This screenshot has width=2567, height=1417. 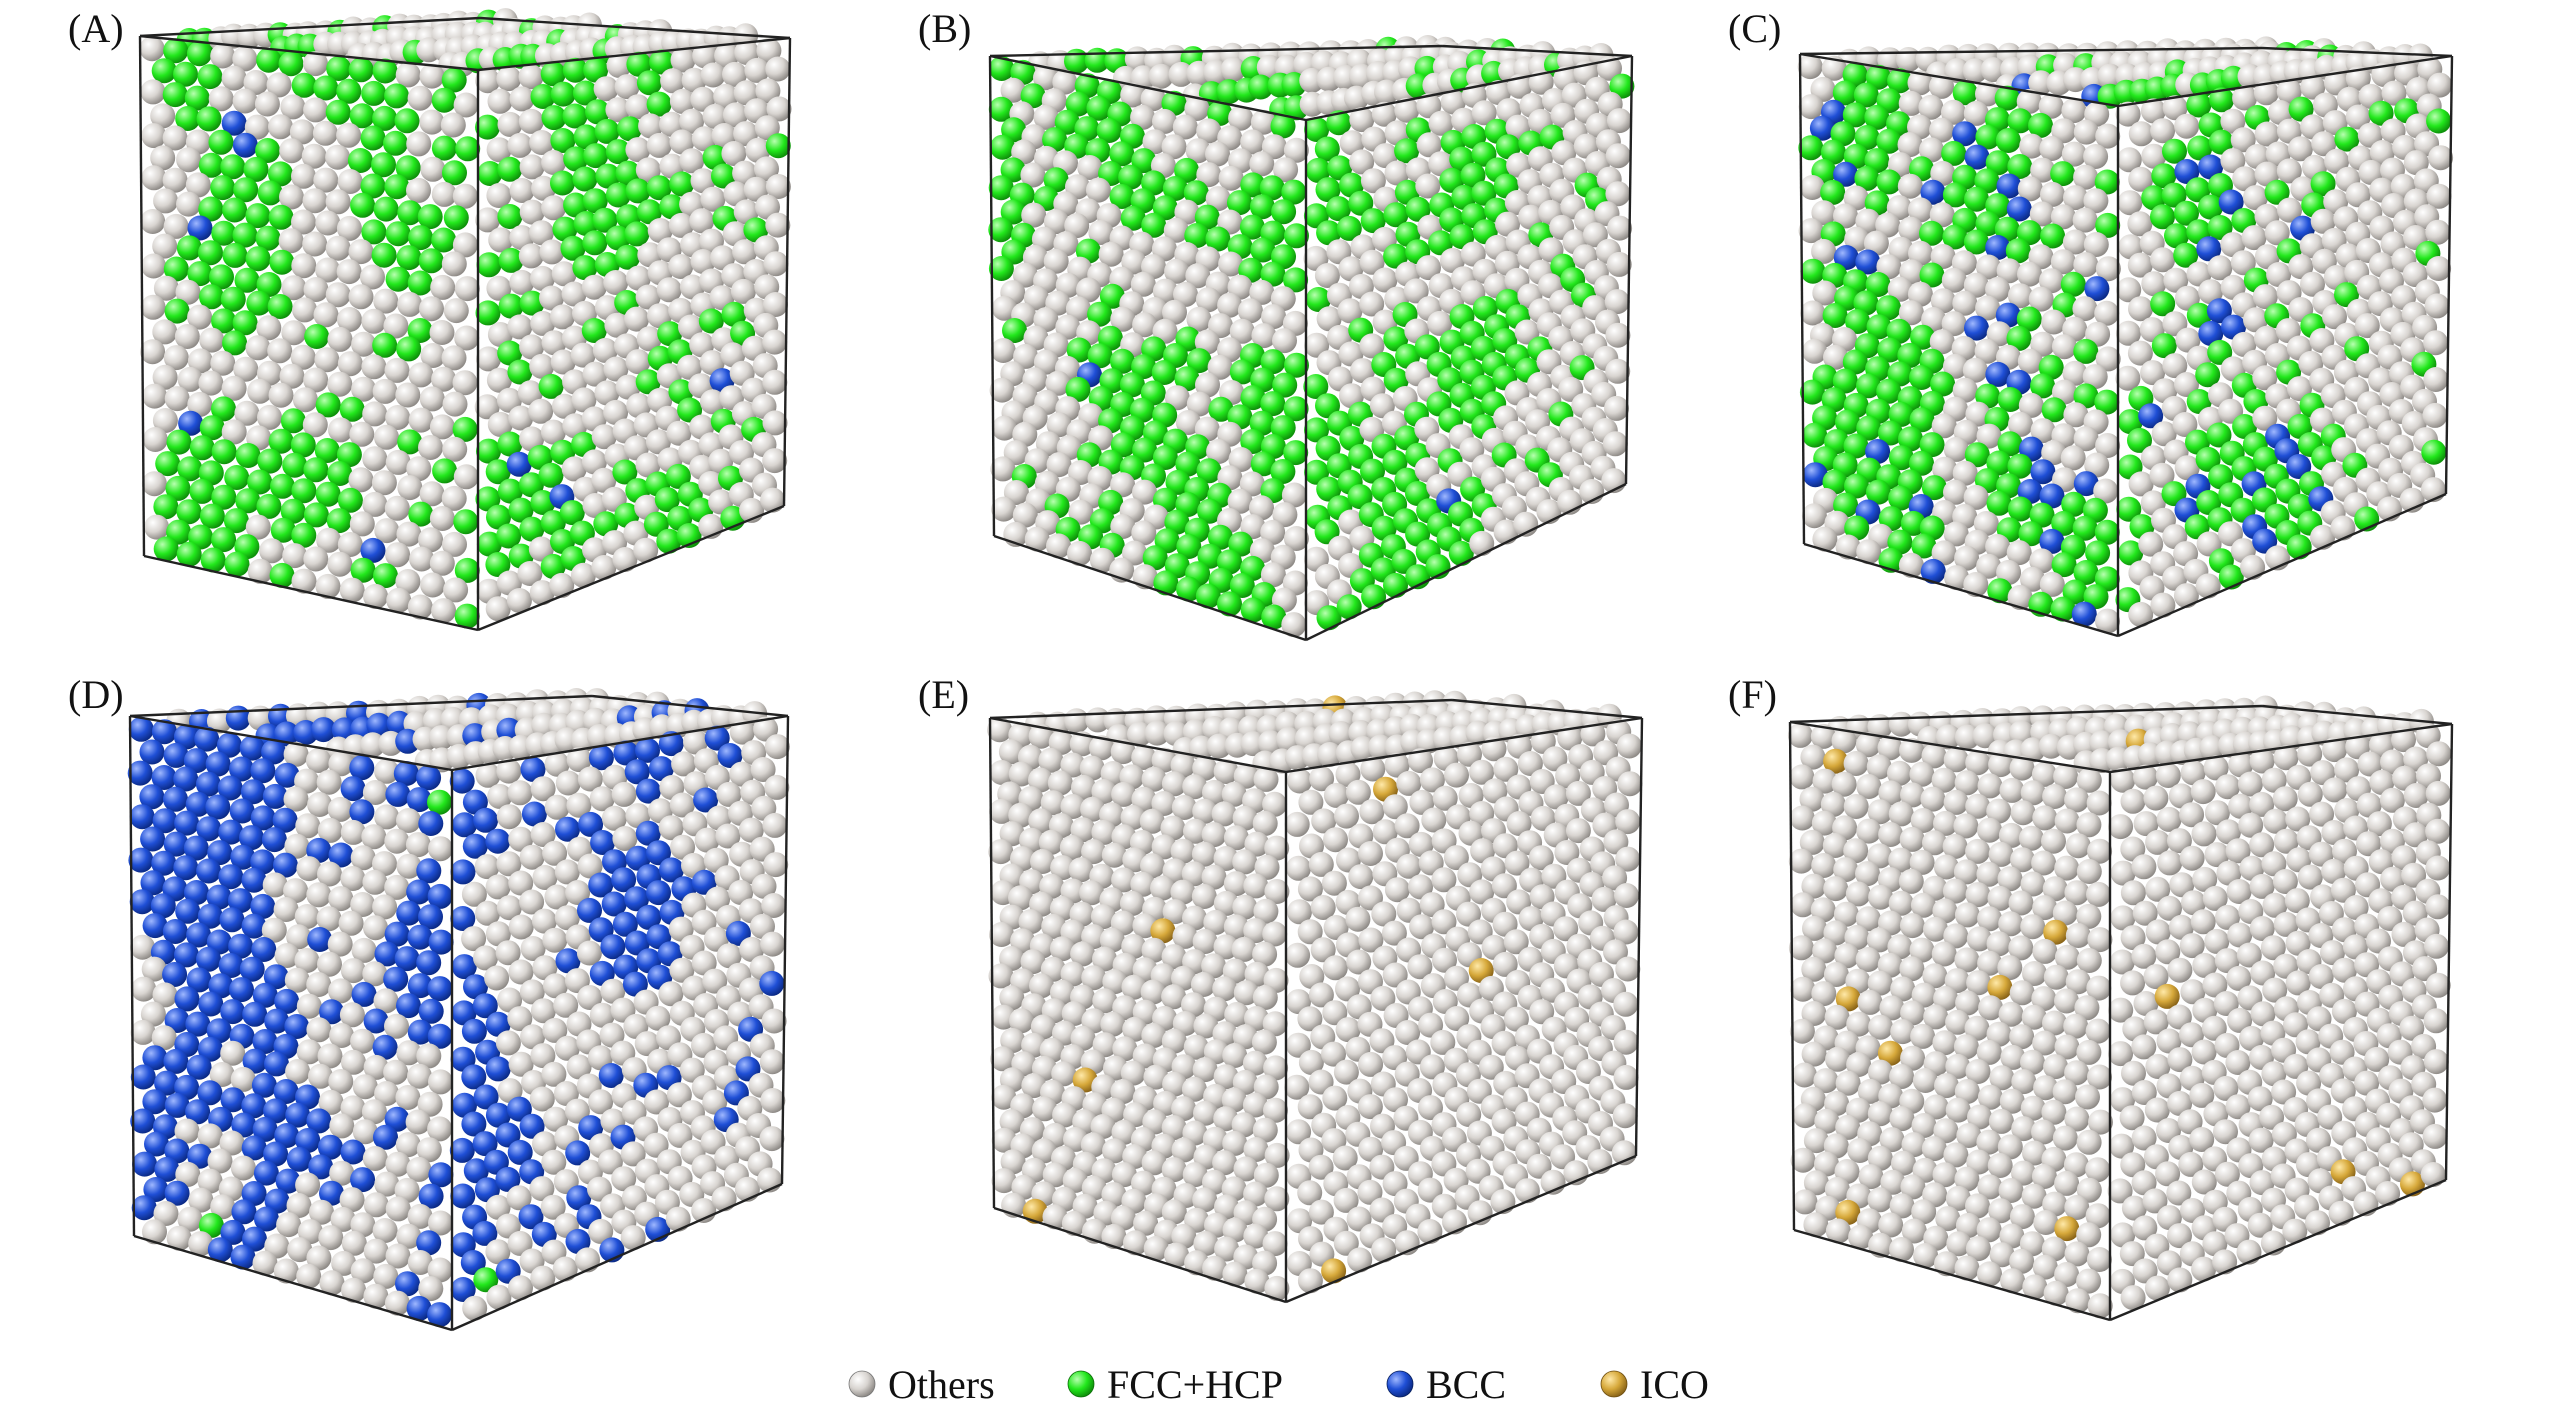 I want to click on box-edge, so click(x=310, y=27).